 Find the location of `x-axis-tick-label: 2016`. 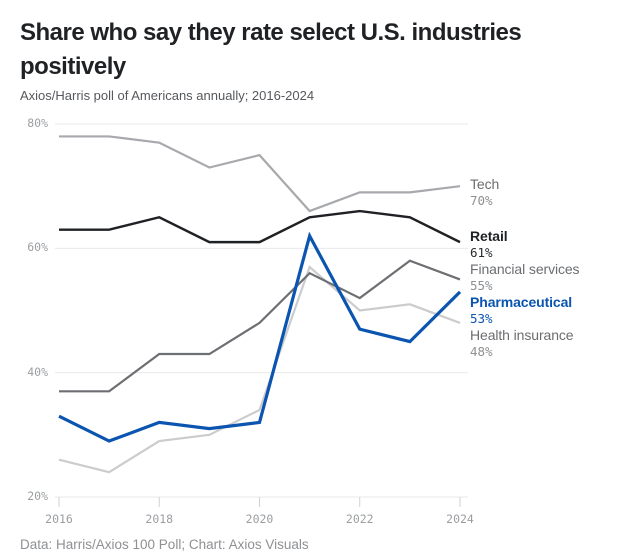

x-axis-tick-label: 2016 is located at coordinates (59, 519).